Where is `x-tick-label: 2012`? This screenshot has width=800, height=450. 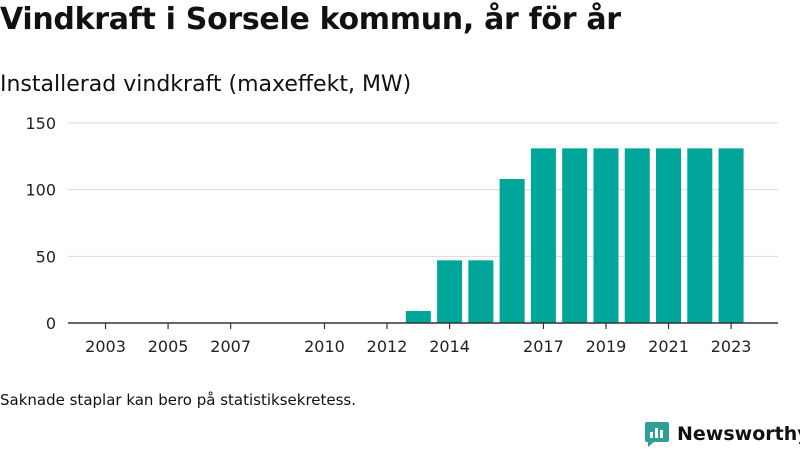
x-tick-label: 2012 is located at coordinates (387, 346).